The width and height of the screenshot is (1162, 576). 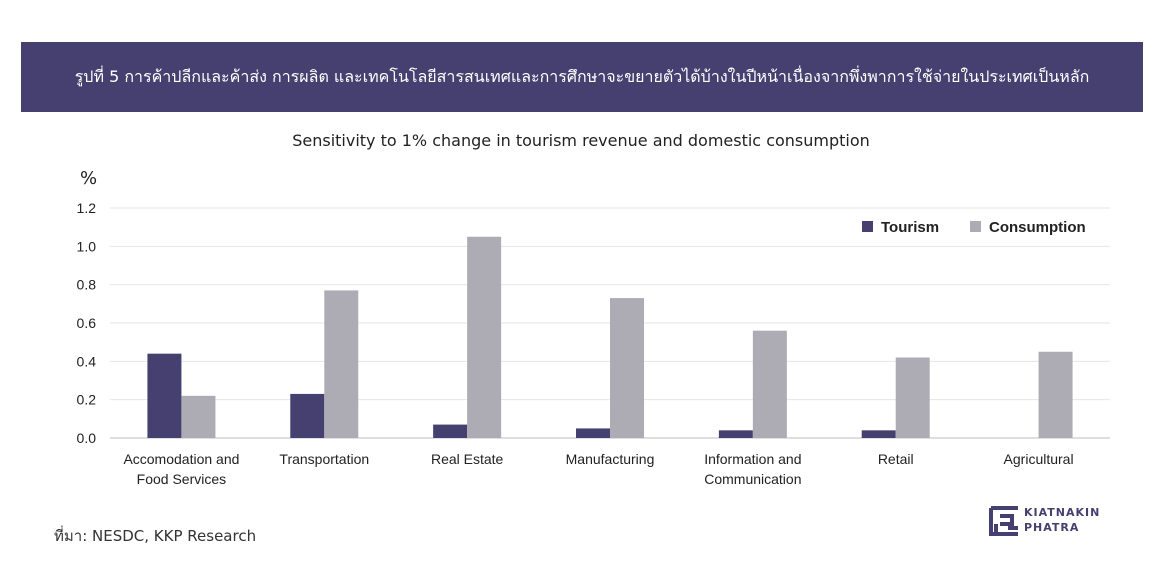 I want to click on y-axis-unit: %, so click(x=89, y=178).